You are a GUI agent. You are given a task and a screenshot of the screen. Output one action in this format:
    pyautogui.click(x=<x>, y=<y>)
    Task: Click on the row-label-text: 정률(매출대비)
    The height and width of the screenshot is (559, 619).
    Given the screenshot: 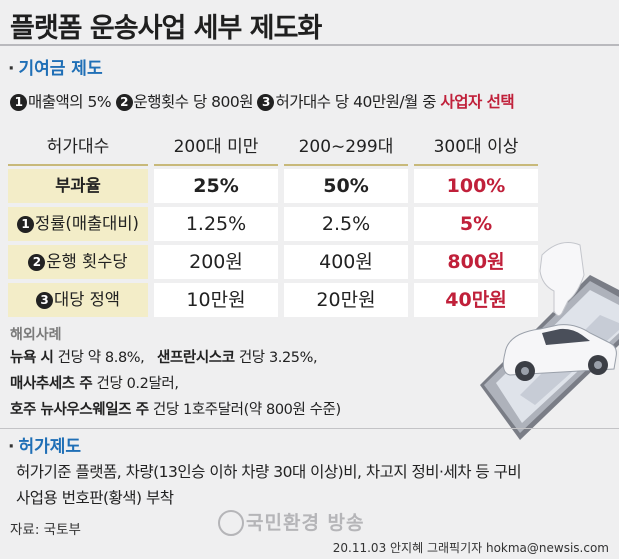 What is the action you would take?
    pyautogui.click(x=87, y=223)
    